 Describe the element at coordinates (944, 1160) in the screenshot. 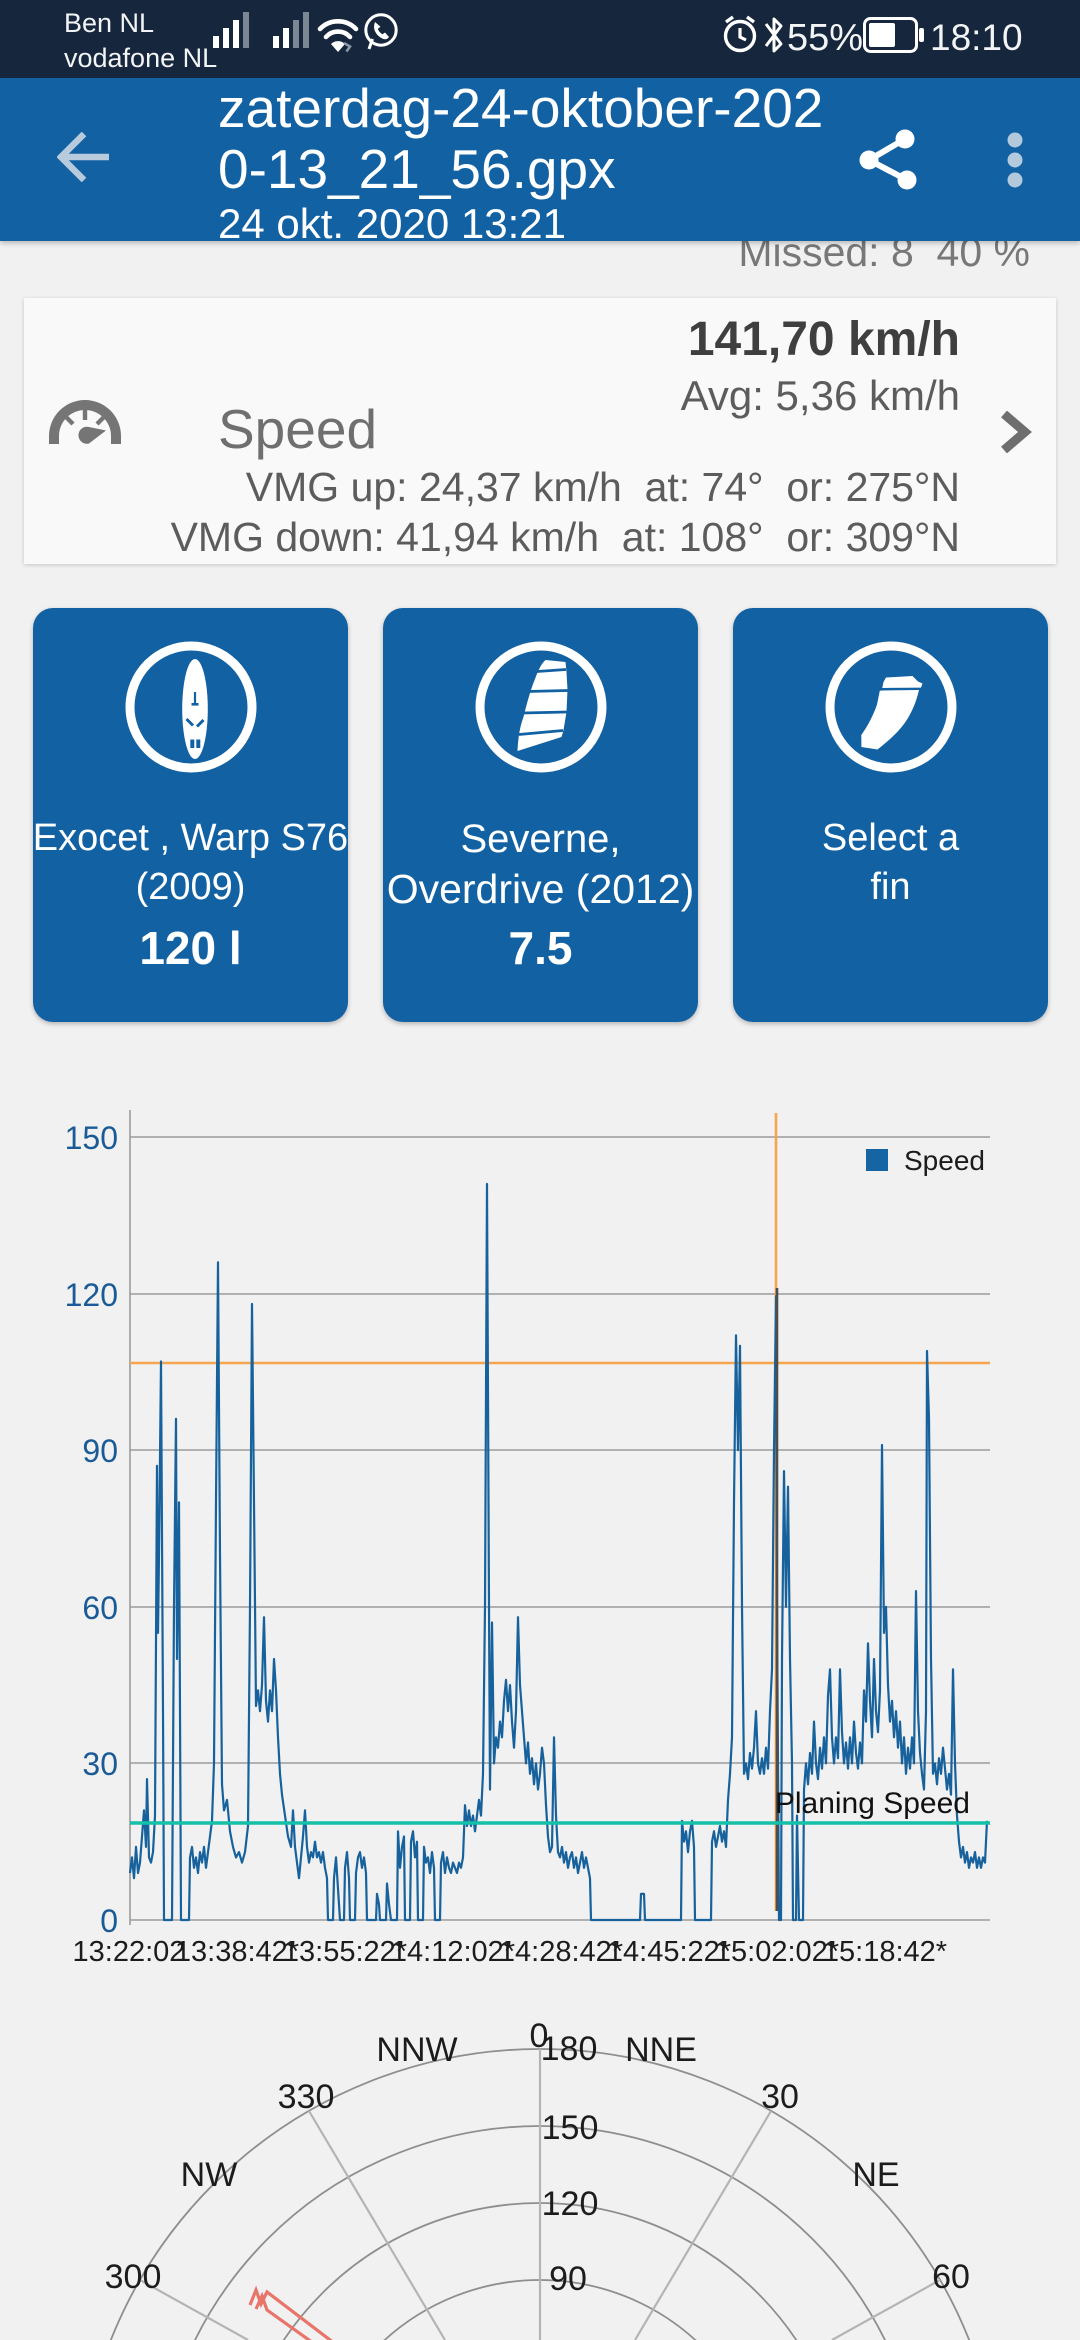

I see `svg-text: Speed` at that location.